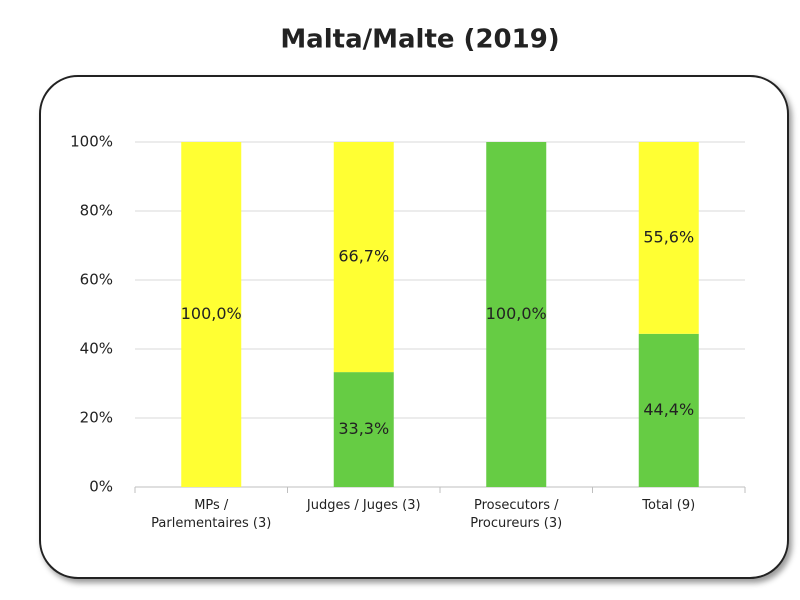  Describe the element at coordinates (101, 487) in the screenshot. I see `y-tick-label: 0%` at that location.